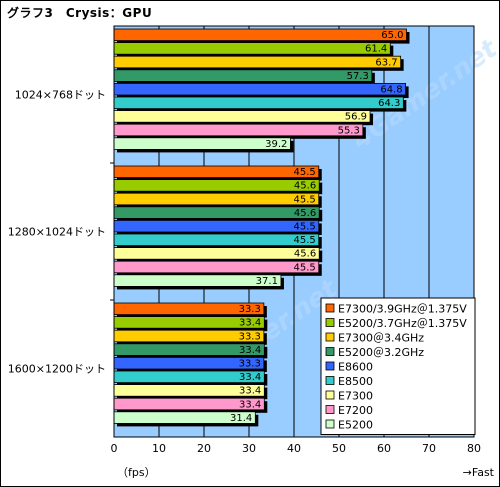 Image resolution: width=500 pixels, height=487 pixels. What do you see at coordinates (389, 103) in the screenshot?
I see `data-label: 64.3` at bounding box center [389, 103].